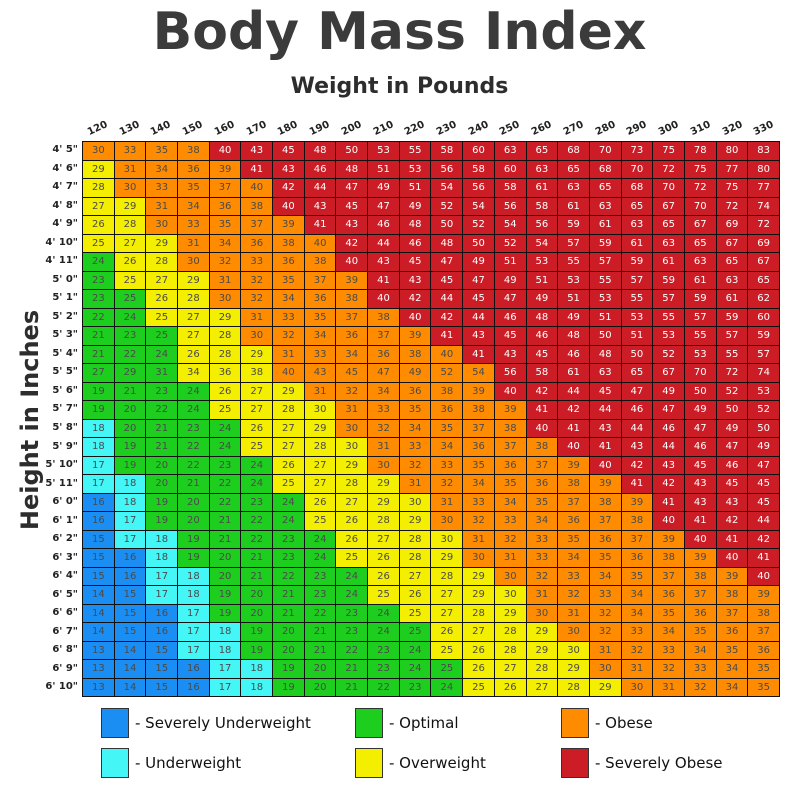  Describe the element at coordinates (225, 484) in the screenshot. I see `bmi-cell: 22` at that location.